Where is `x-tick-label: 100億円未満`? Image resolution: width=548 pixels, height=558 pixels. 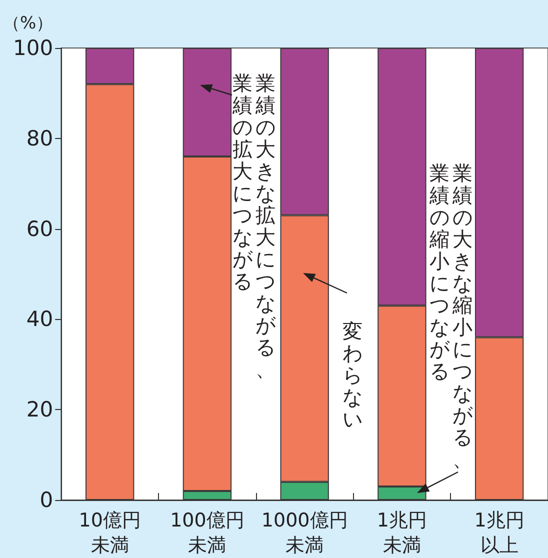 x-tick-label: 100億円未満 is located at coordinates (207, 533).